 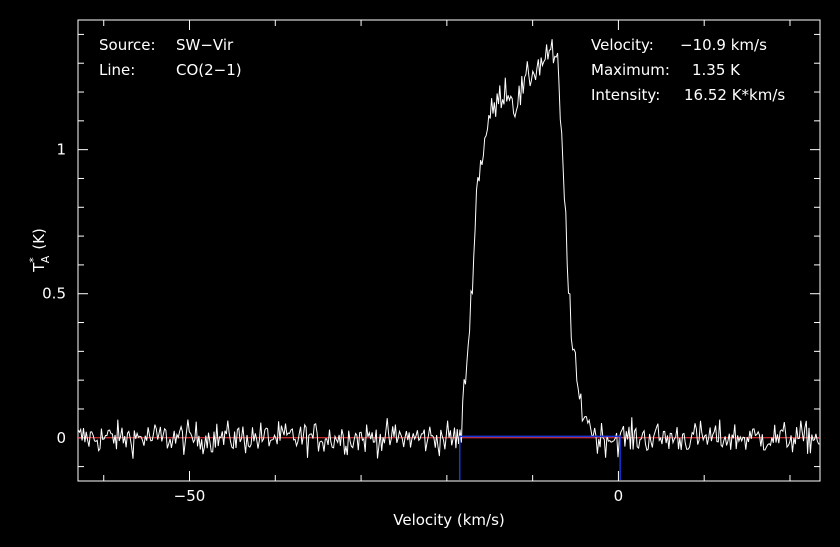 What do you see at coordinates (39, 267) in the screenshot?
I see `y-axis-label-base: T` at bounding box center [39, 267].